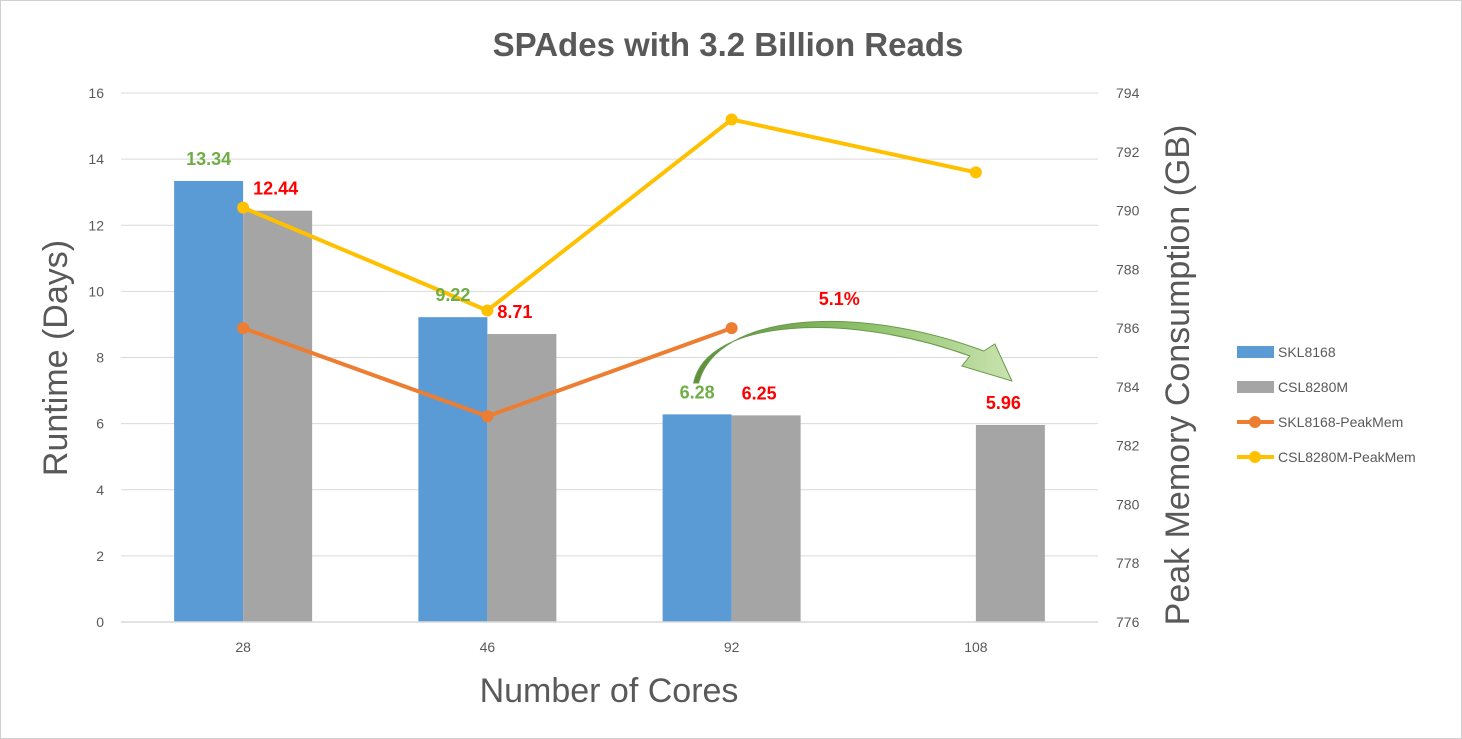  What do you see at coordinates (1255, 457) in the screenshot?
I see `legend-marker-csl8280m-peakmem` at bounding box center [1255, 457].